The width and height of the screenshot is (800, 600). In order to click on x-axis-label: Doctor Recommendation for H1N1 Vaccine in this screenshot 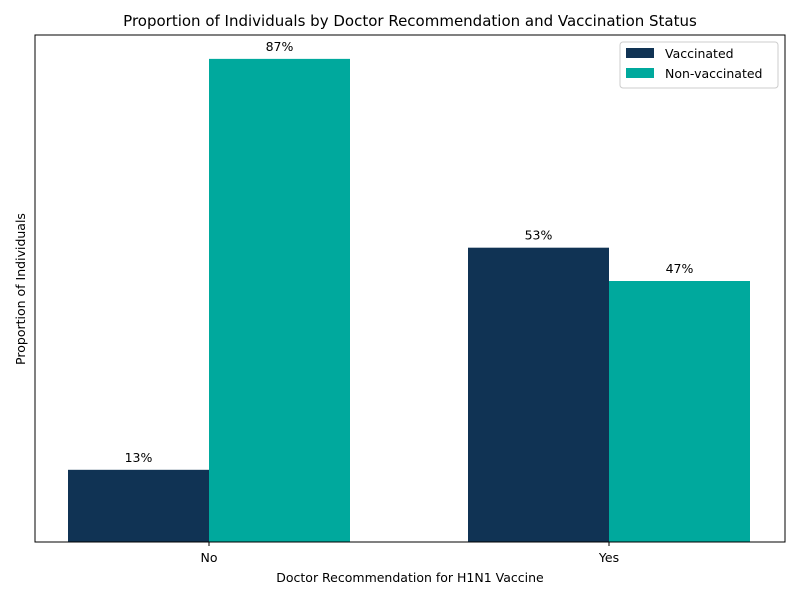, I will do `click(410, 577)`.